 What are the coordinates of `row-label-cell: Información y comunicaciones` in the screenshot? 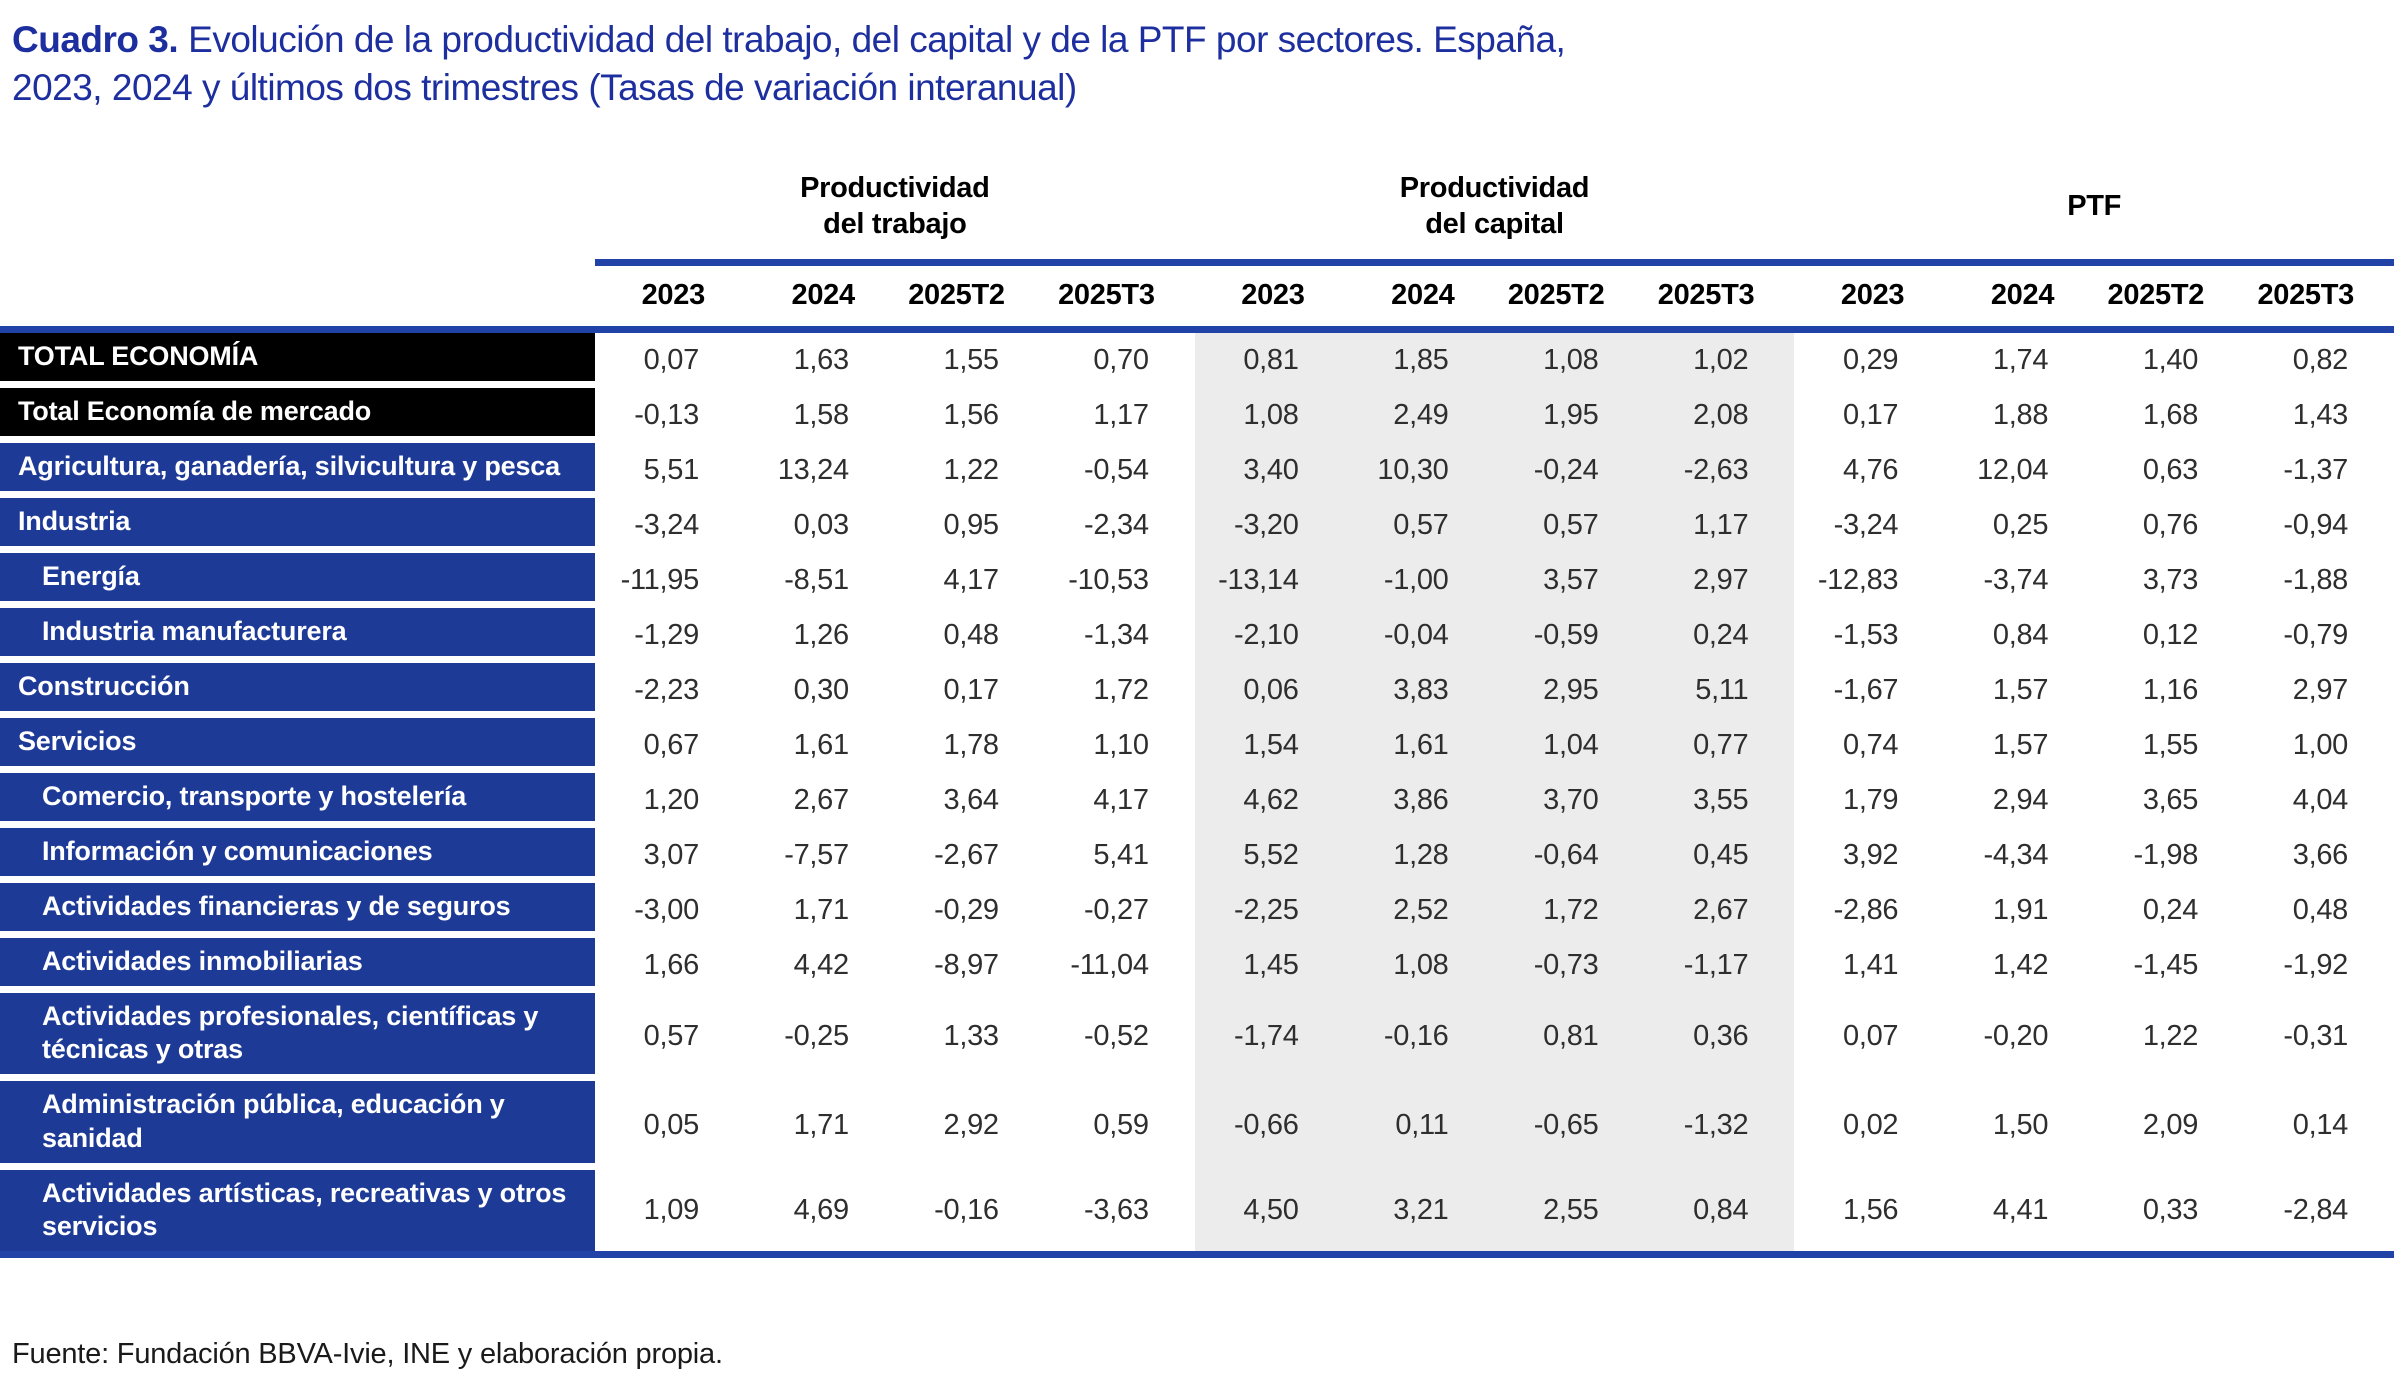 It's located at (297, 855).